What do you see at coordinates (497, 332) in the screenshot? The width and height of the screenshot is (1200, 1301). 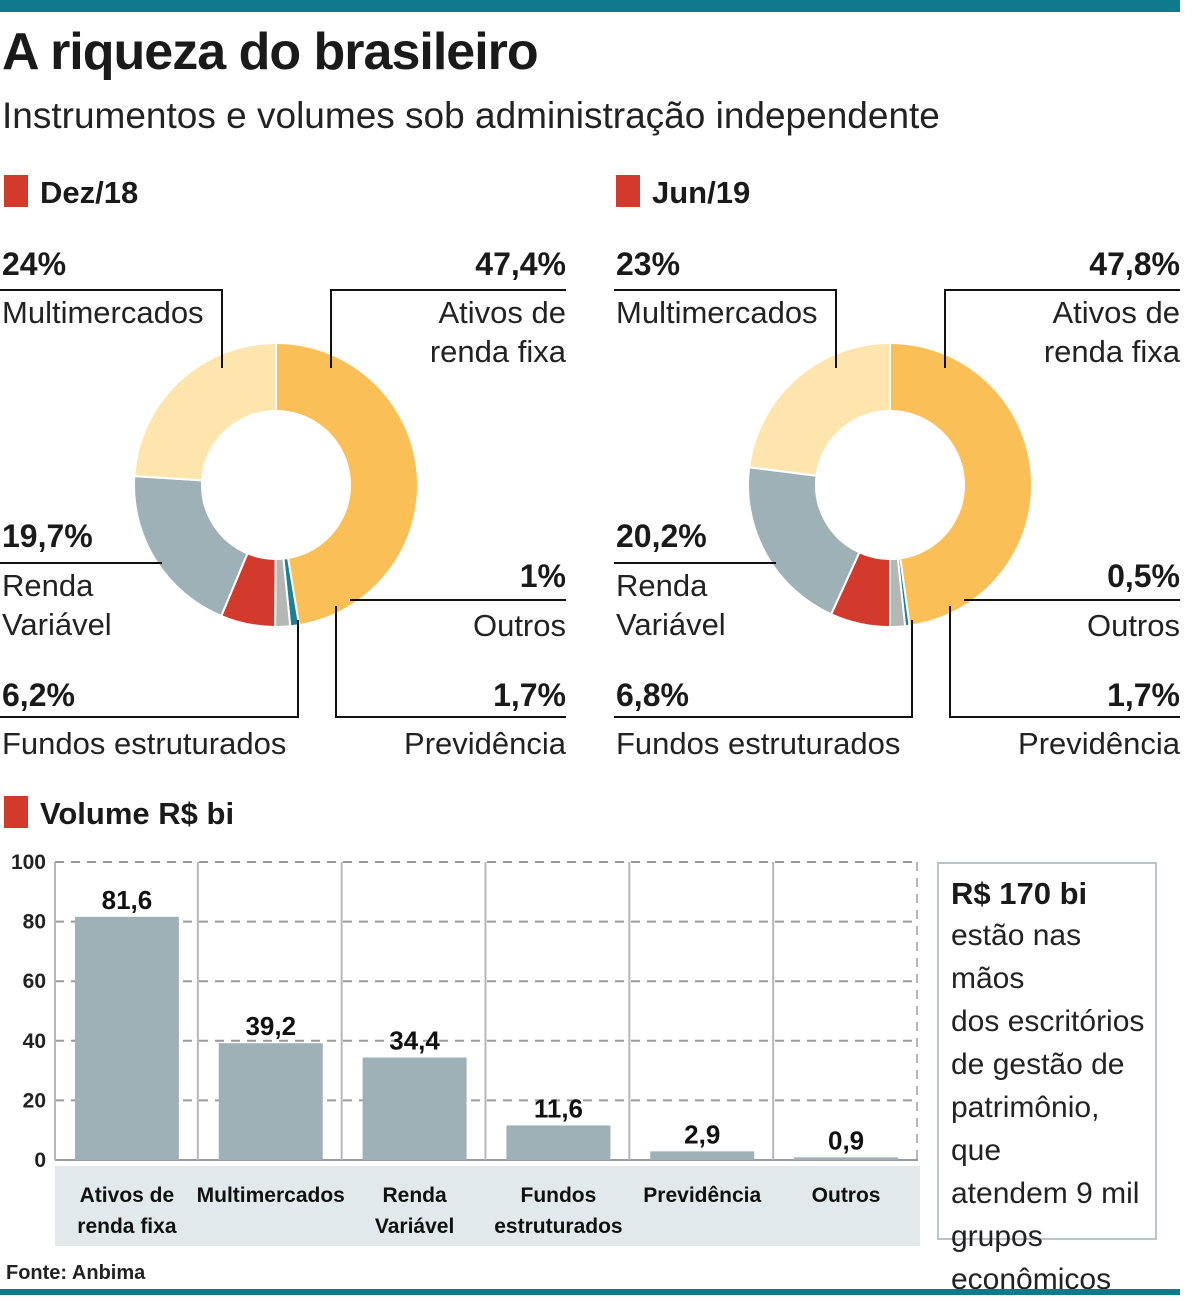 I see `donut1-label-renda-fixa: Ativos de renda fixa` at bounding box center [497, 332].